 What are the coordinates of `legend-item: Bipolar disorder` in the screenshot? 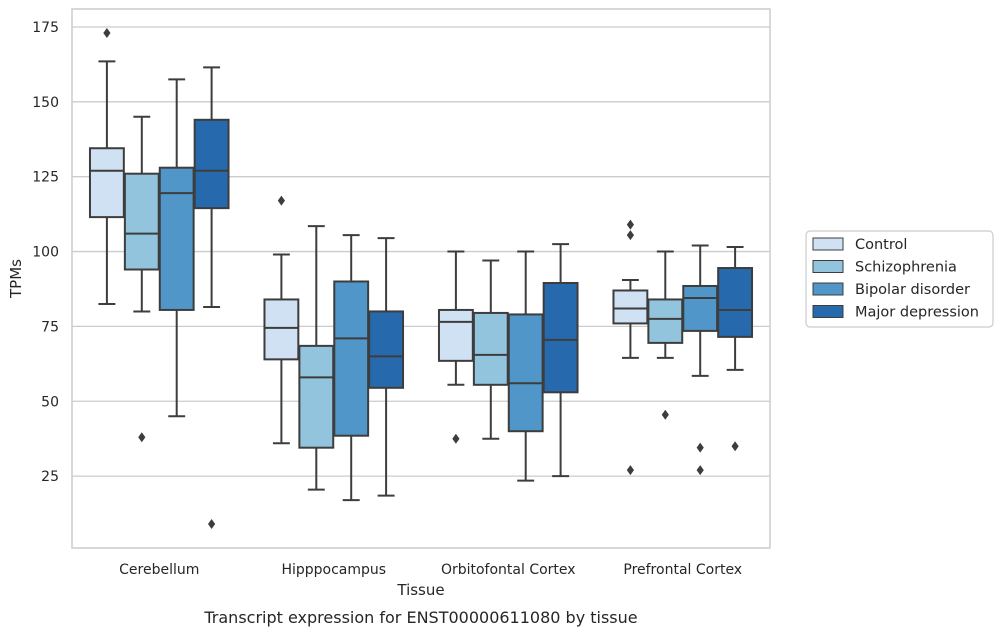 It's located at (891, 290).